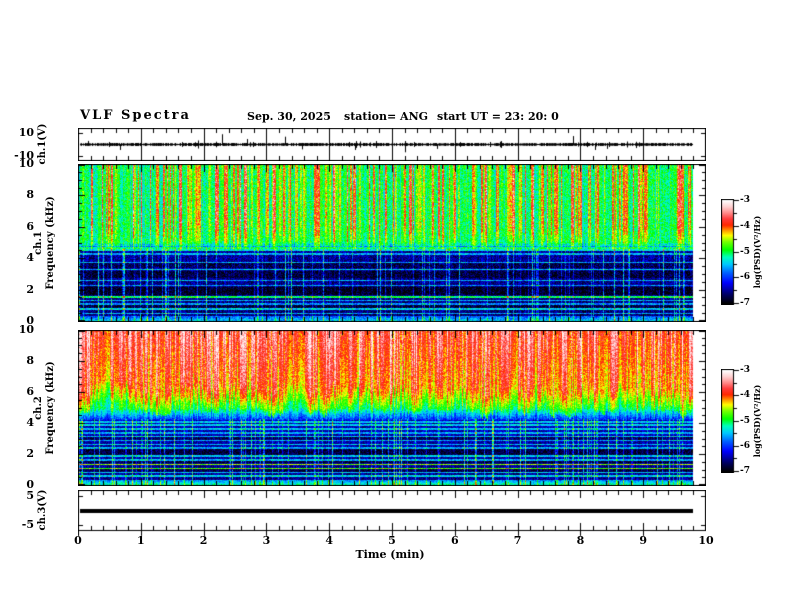  I want to click on plot-station: station= ANG, so click(386, 116).